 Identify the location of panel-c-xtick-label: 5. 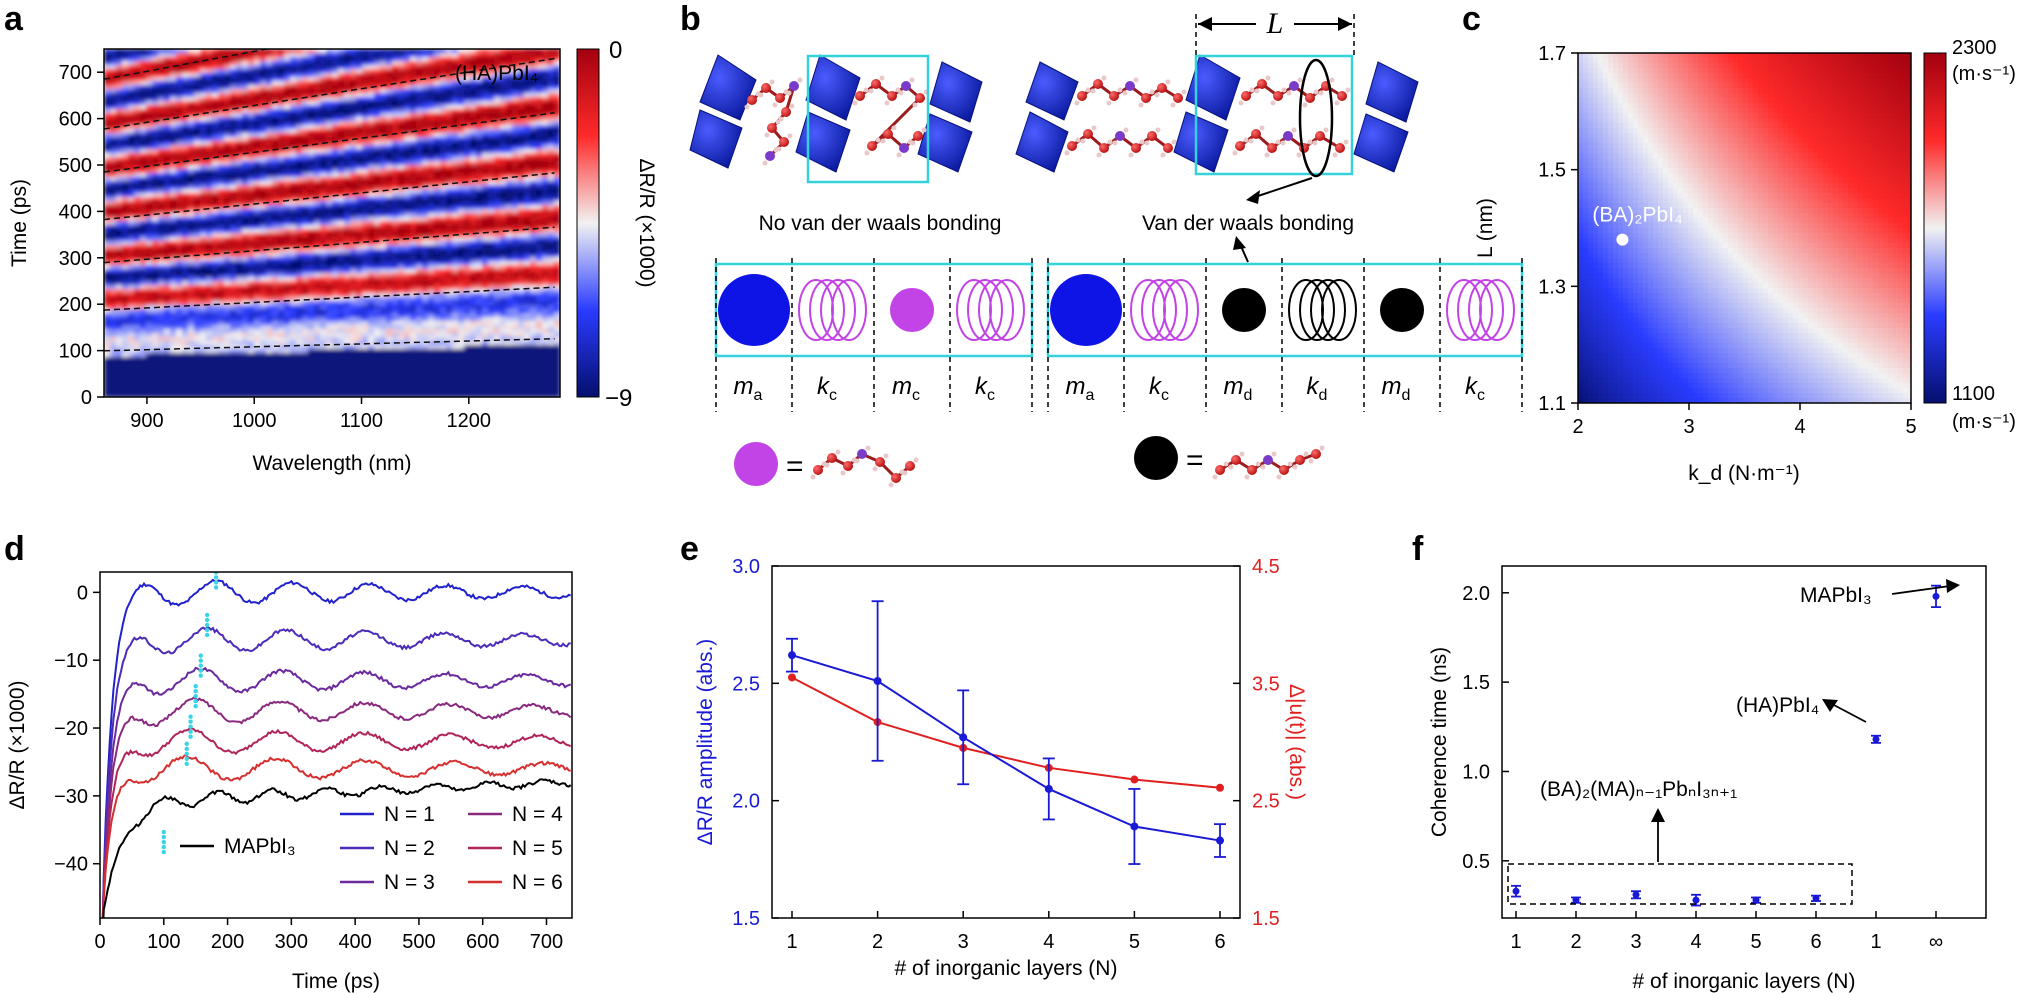
(1910, 427).